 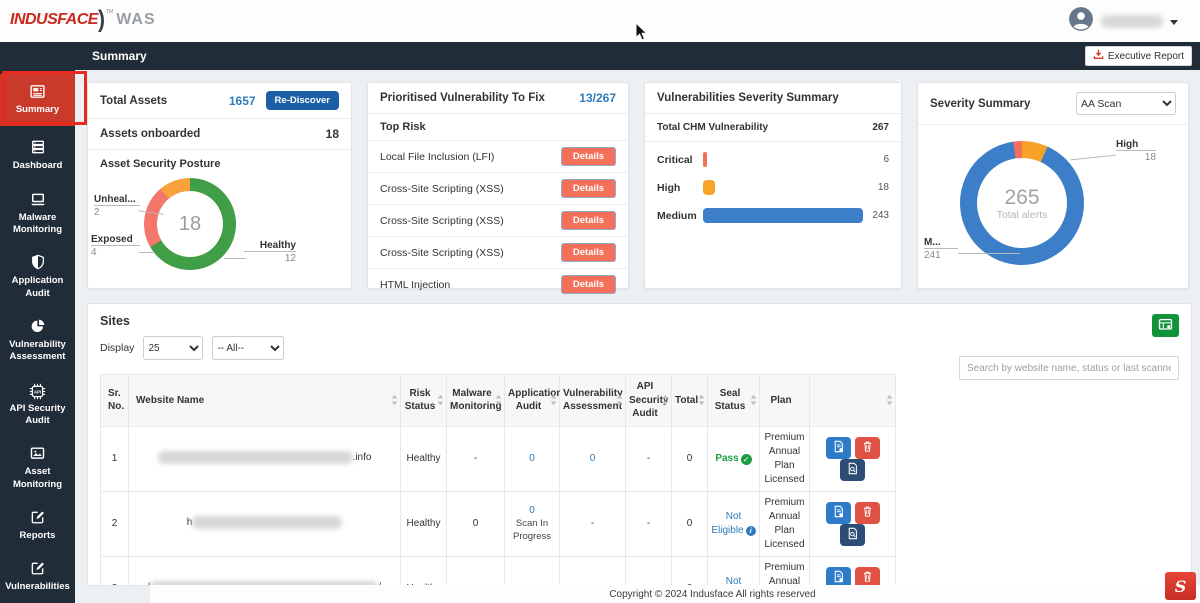 I want to click on api-icon: API, so click(x=37, y=391).